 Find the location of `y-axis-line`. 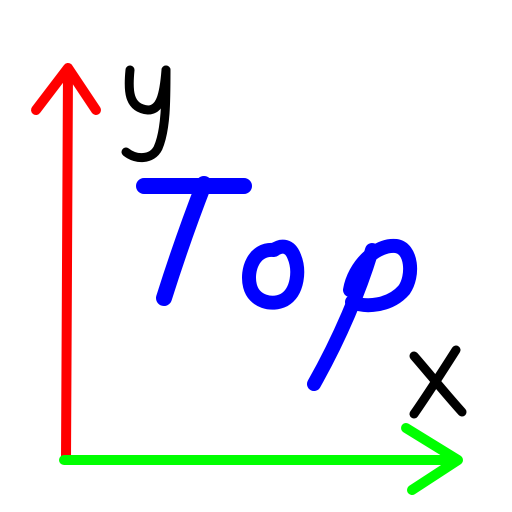

y-axis-line is located at coordinates (67, 265).